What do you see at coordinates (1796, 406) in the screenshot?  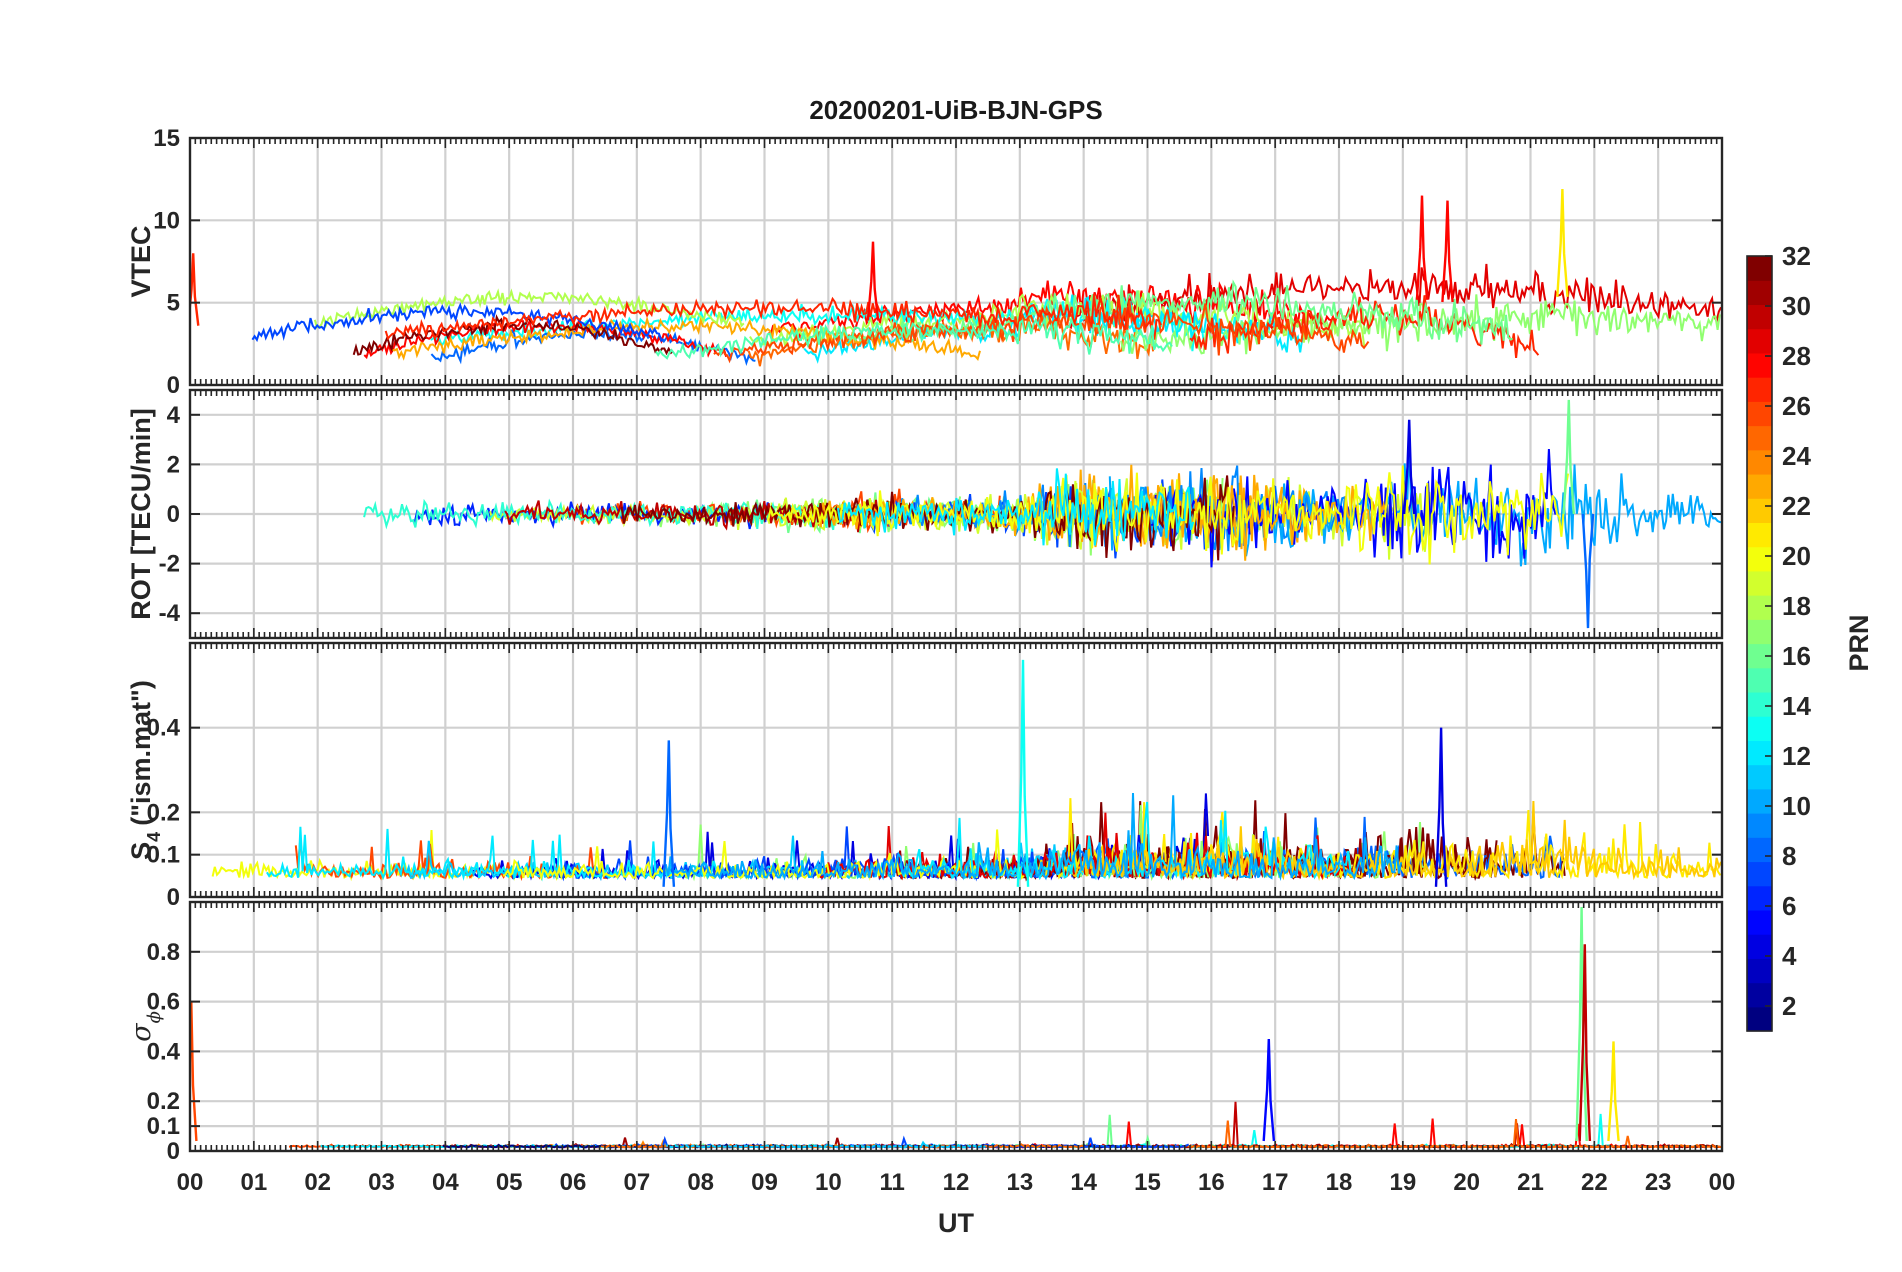 I see `colorbar-tick-label: 26` at bounding box center [1796, 406].